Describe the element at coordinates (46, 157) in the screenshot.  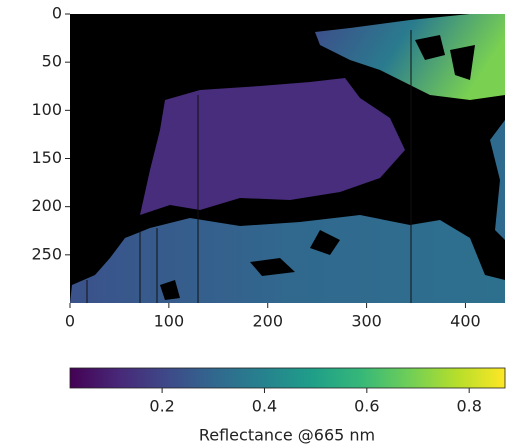
I see `y-tick-label: 150` at that location.